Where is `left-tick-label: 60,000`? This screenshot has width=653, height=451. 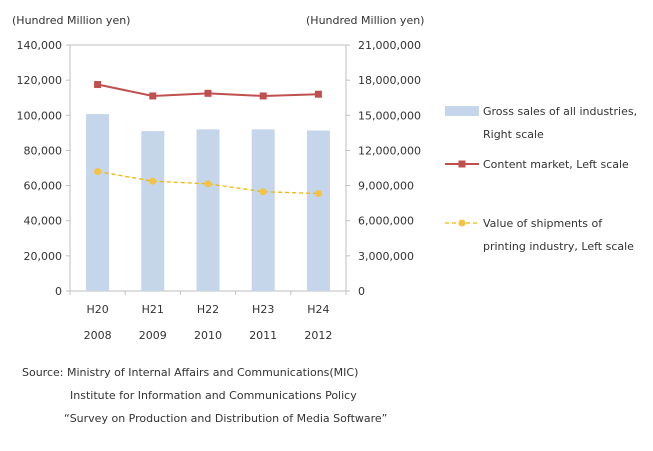
left-tick-label: 60,000 is located at coordinates (43, 186).